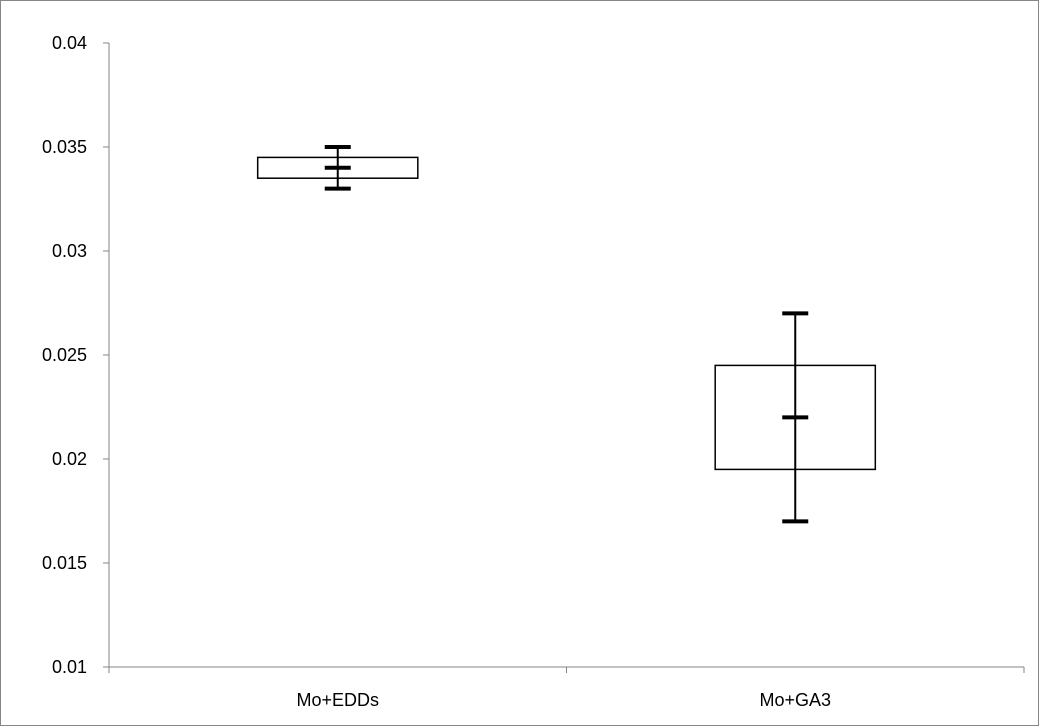 Image resolution: width=1039 pixels, height=727 pixels. I want to click on y-tick-label: 0.03, so click(69, 251).